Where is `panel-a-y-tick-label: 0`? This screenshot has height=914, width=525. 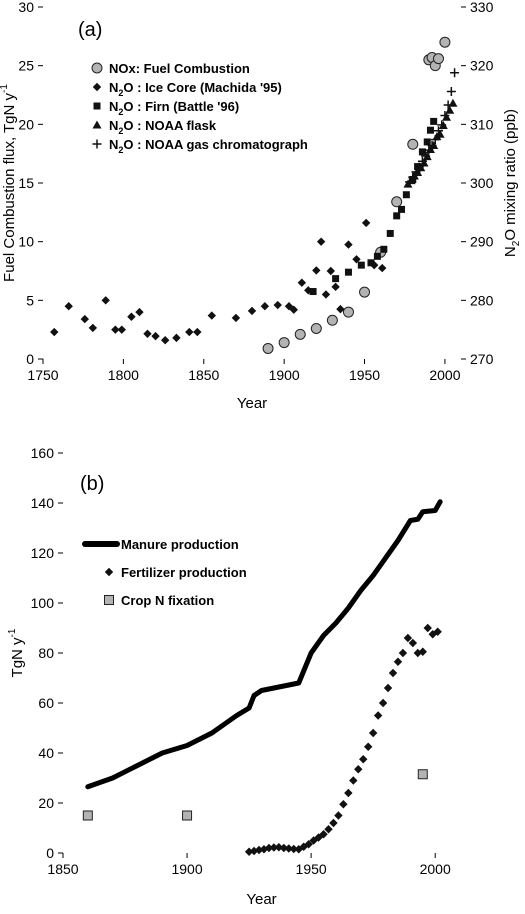 panel-a-y-tick-label: 0 is located at coordinates (30, 359).